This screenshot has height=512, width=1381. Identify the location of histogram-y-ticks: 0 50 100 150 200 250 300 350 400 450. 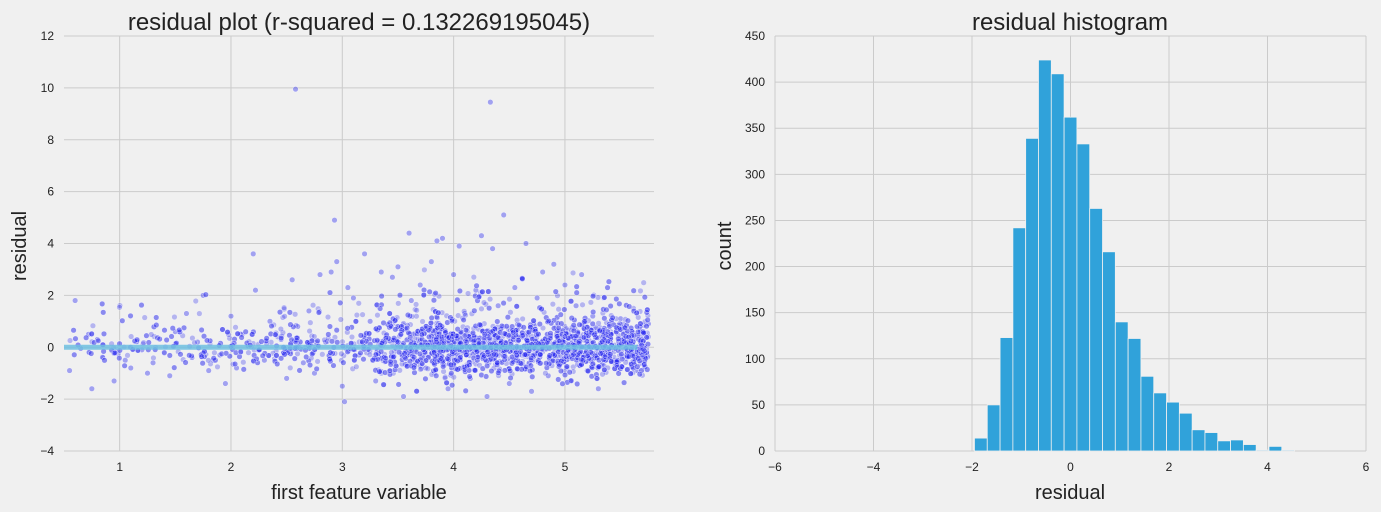
(755, 243).